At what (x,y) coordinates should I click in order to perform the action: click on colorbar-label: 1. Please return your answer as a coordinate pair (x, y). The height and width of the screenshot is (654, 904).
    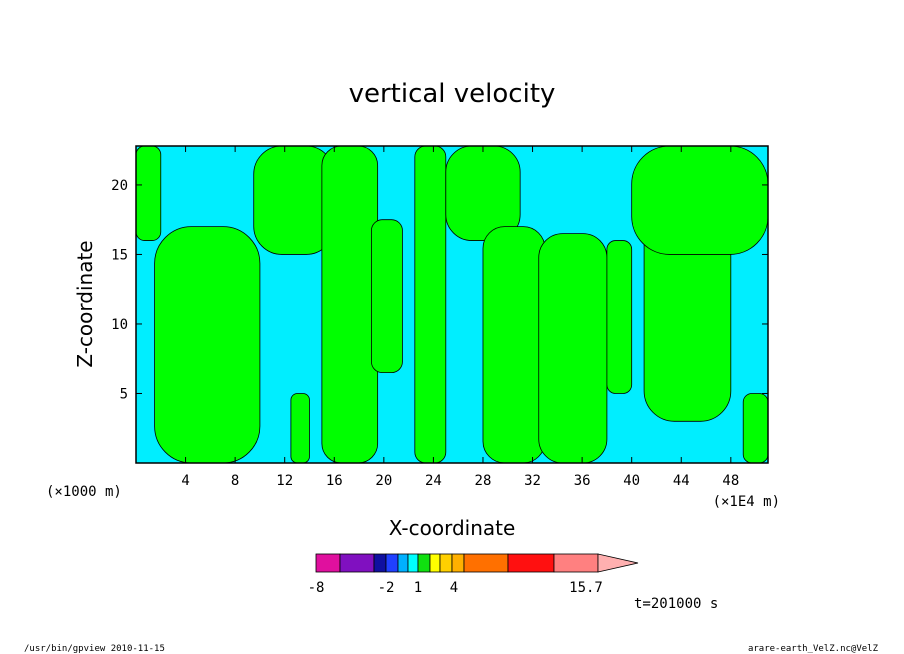
    Looking at the image, I should click on (418, 588).